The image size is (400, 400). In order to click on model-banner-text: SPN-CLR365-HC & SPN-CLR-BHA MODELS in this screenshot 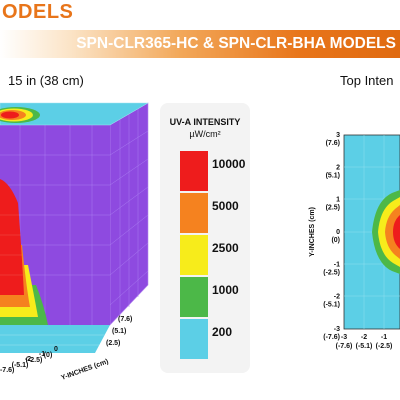, I will do `click(236, 43)`.